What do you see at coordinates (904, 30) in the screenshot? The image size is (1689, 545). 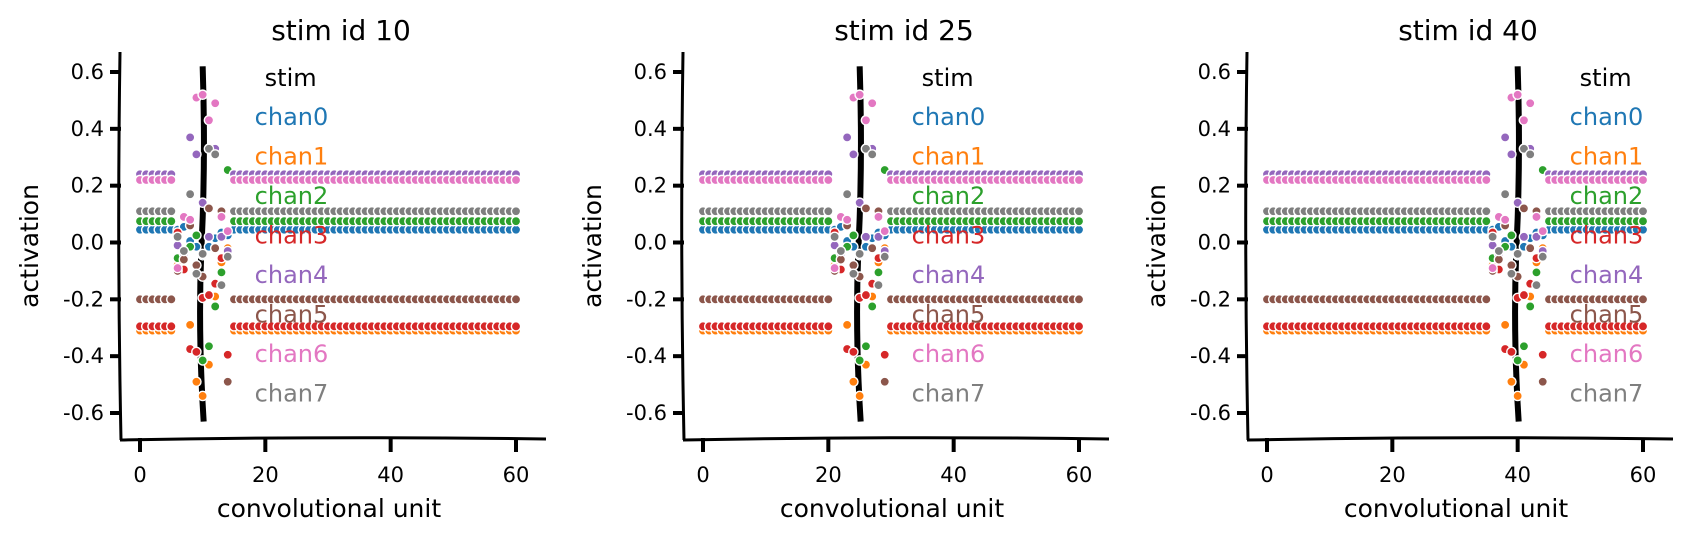 I see `panel-title: stim id 25` at bounding box center [904, 30].